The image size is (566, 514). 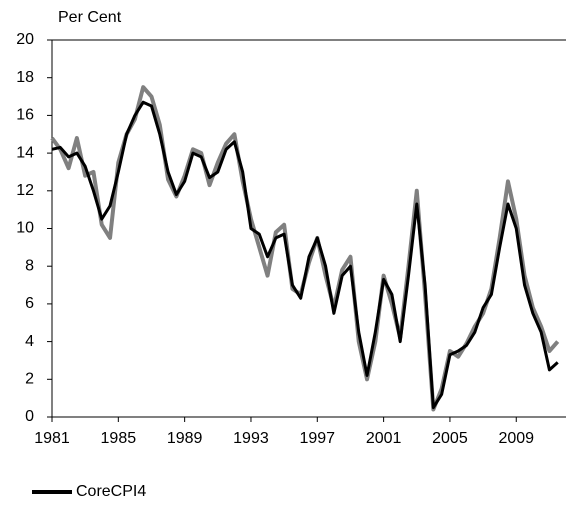 What do you see at coordinates (516, 438) in the screenshot?
I see `x-tick-label: 2009` at bounding box center [516, 438].